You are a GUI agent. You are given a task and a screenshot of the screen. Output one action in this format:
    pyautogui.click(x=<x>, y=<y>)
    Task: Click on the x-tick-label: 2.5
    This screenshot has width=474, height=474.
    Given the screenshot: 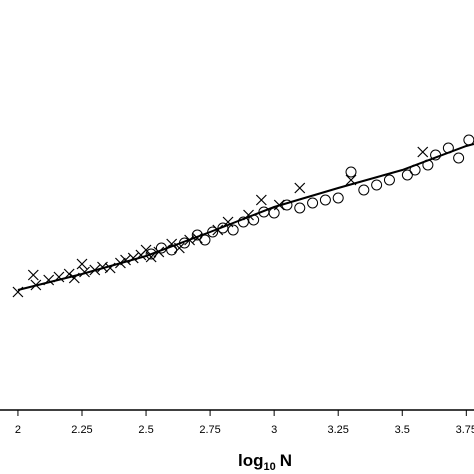 What is the action you would take?
    pyautogui.click(x=145, y=430)
    